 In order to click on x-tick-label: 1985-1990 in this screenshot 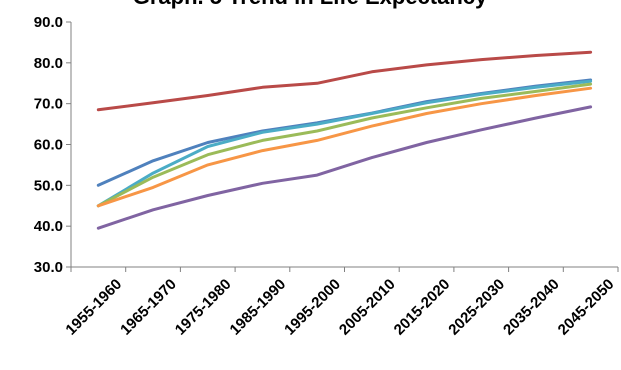, I will do `click(258, 307)`.